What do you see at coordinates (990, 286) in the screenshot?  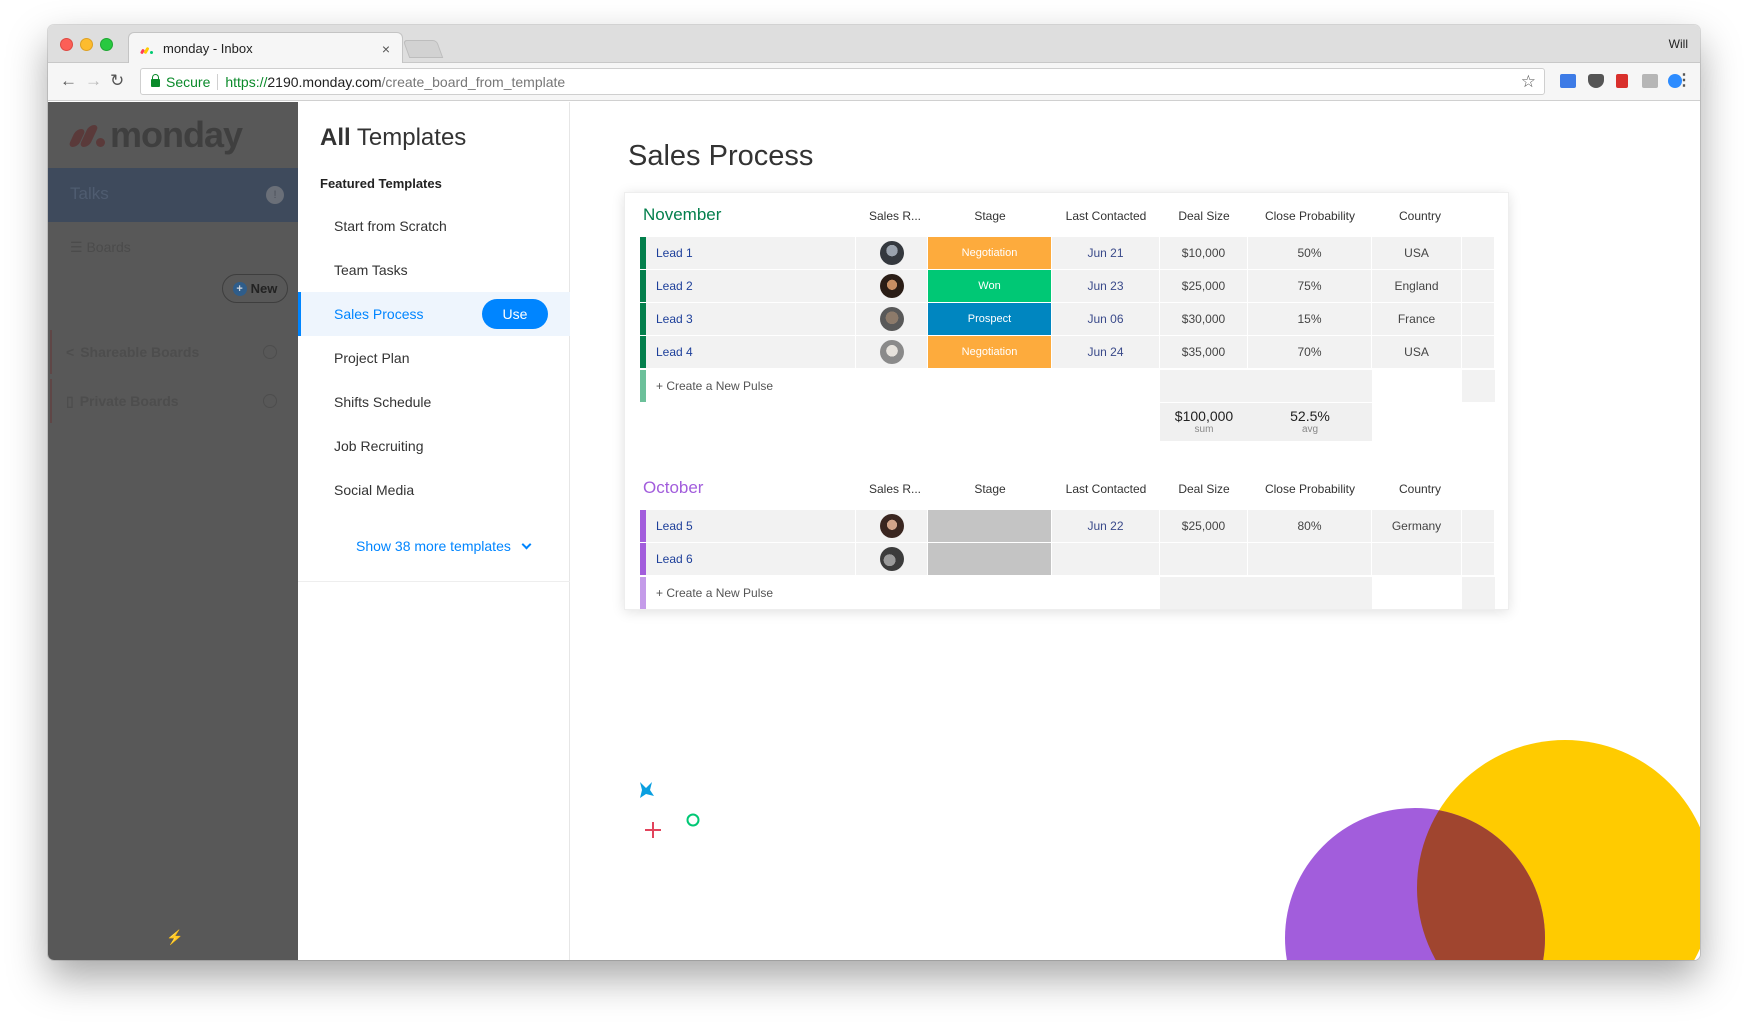 I see `stage-status: Won` at bounding box center [990, 286].